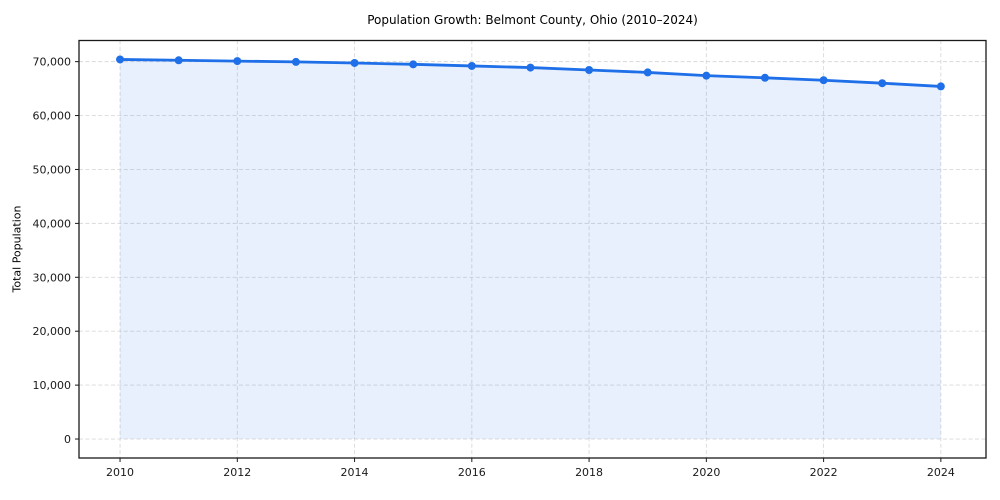 This screenshot has width=1000, height=500. I want to click on y-tick-label: 50,000, so click(52, 169).